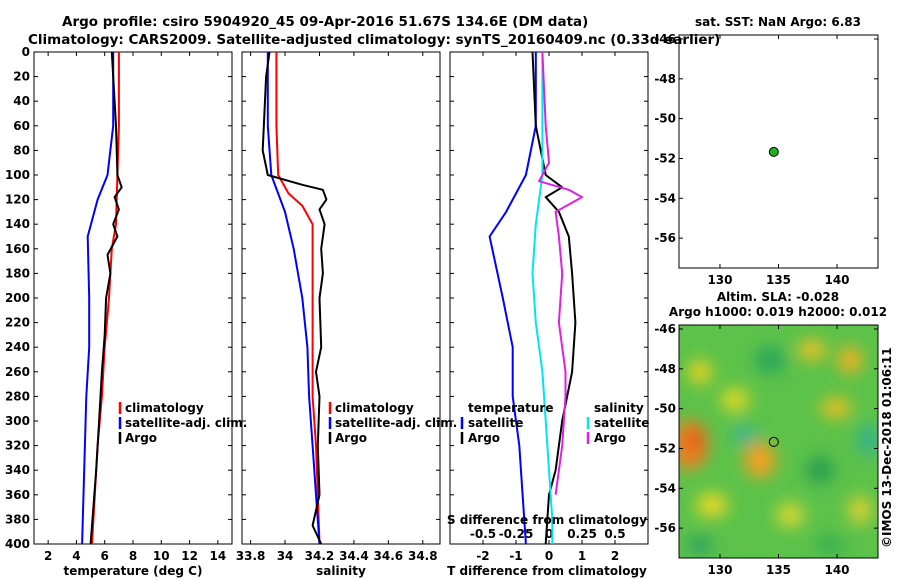  What do you see at coordinates (133, 556) in the screenshot?
I see `x-tick-label: 8` at bounding box center [133, 556].